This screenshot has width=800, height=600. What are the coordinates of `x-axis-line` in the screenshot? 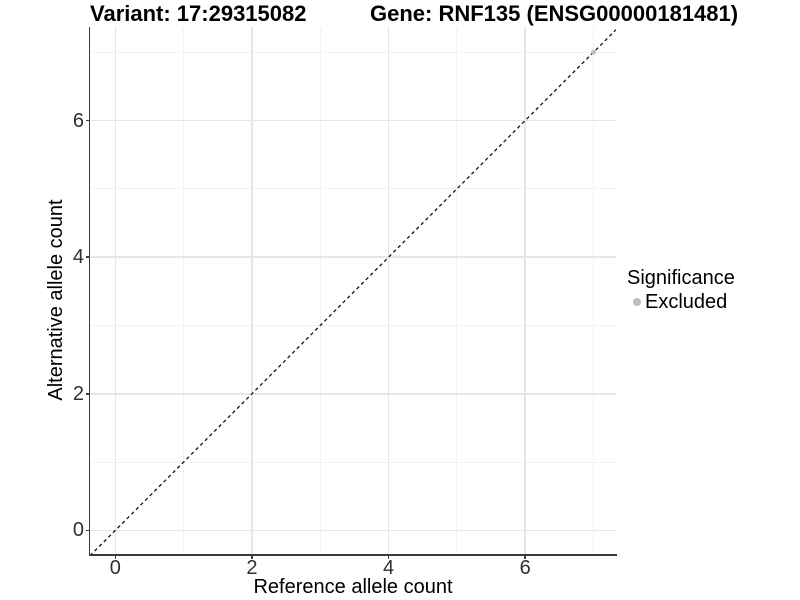 It's located at (352, 555).